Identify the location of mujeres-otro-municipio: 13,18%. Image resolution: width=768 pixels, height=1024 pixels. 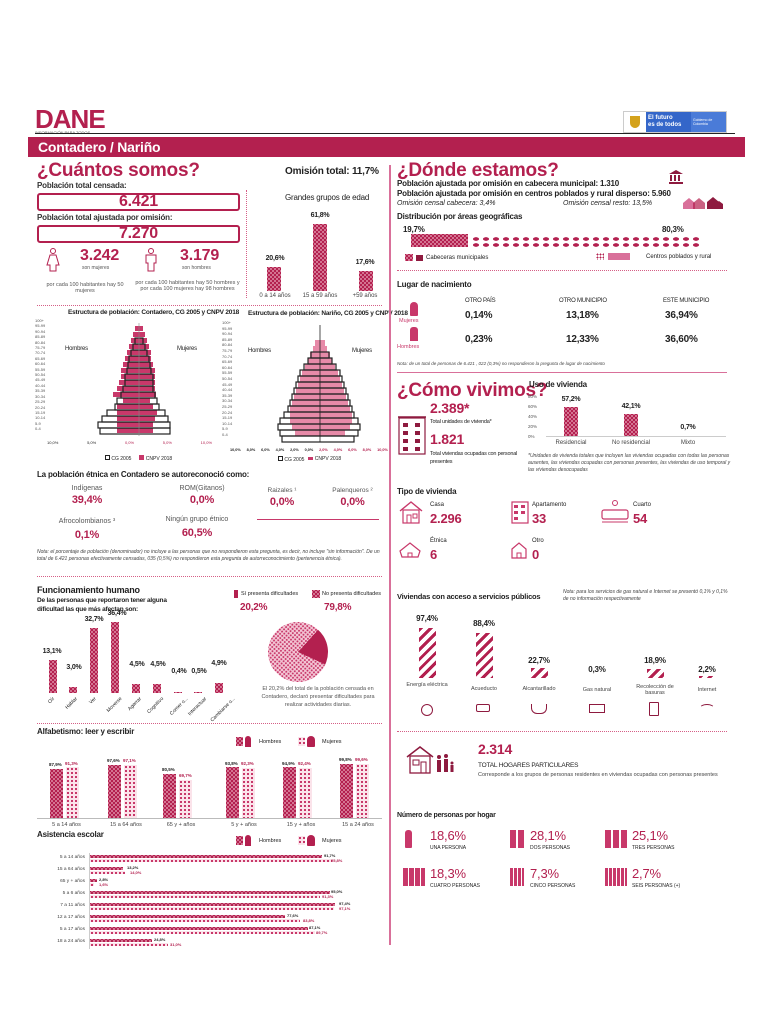
(582, 315).